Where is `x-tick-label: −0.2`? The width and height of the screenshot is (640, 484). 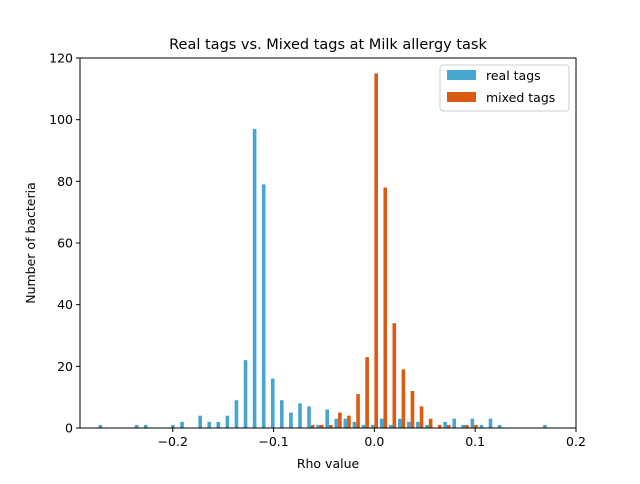
x-tick-label: −0.2 is located at coordinates (173, 441).